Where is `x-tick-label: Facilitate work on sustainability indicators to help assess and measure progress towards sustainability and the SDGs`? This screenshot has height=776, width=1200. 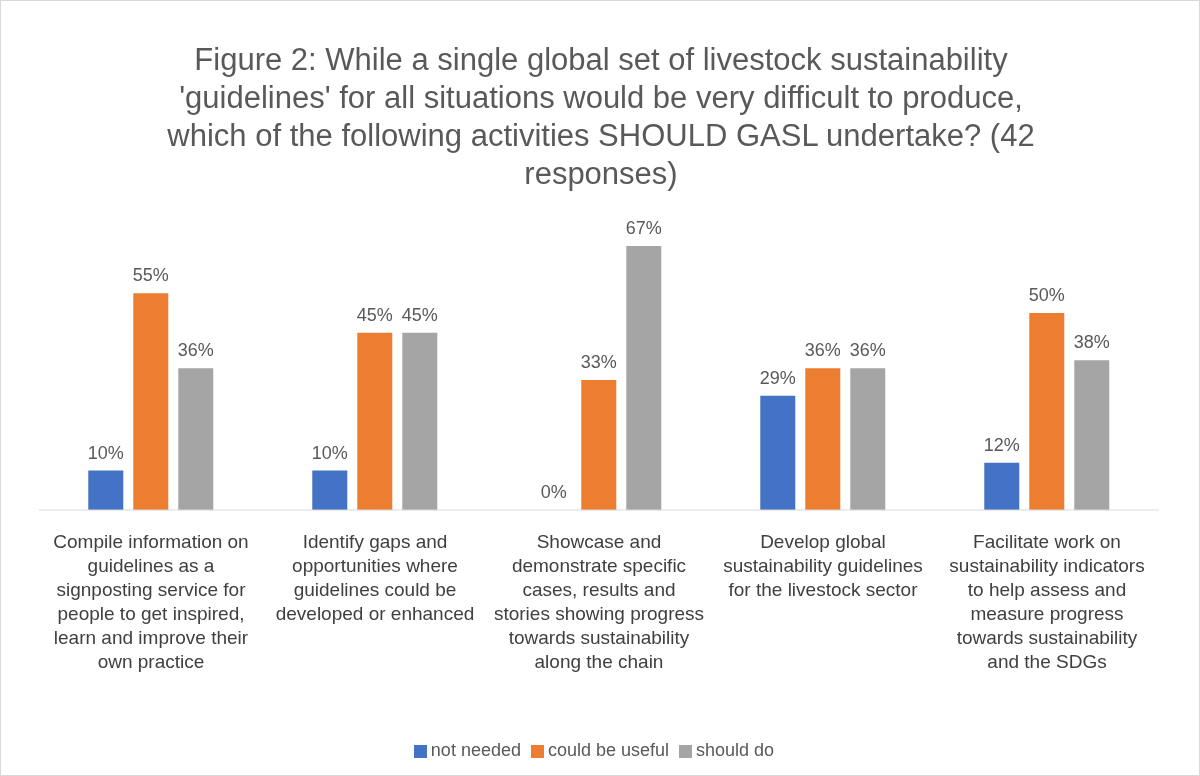
x-tick-label: Facilitate work on sustainability indicators to help assess and measure progress towards sustainability and the SDGs is located at coordinates (1047, 601).